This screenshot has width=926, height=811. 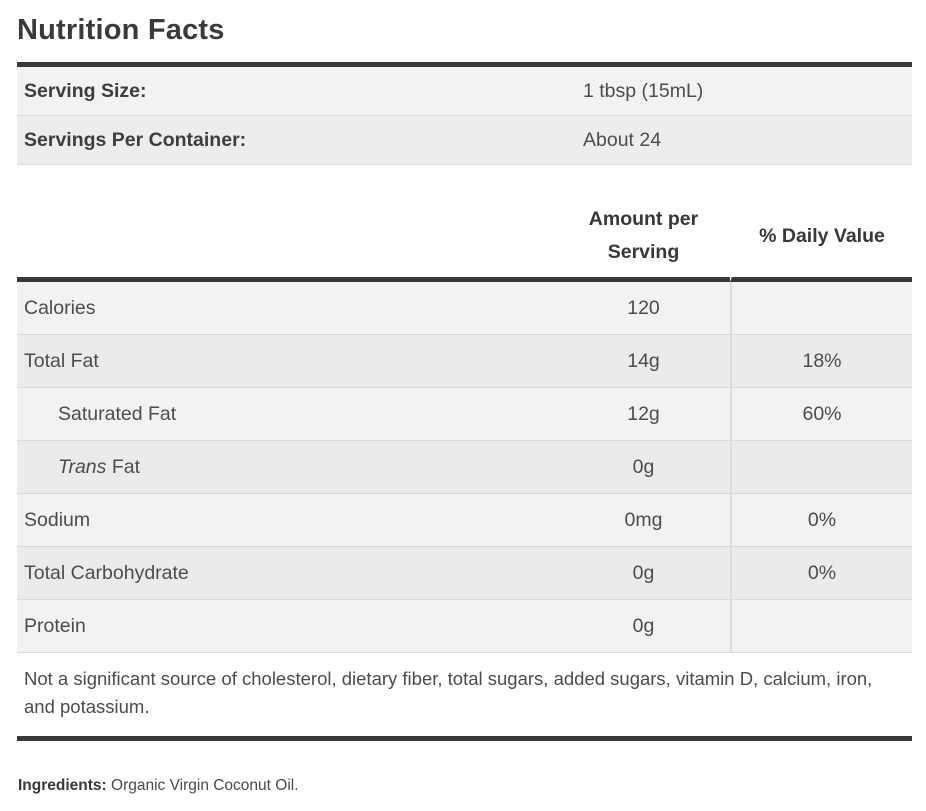 What do you see at coordinates (643, 414) in the screenshot?
I see `nutrient-amount: 12g` at bounding box center [643, 414].